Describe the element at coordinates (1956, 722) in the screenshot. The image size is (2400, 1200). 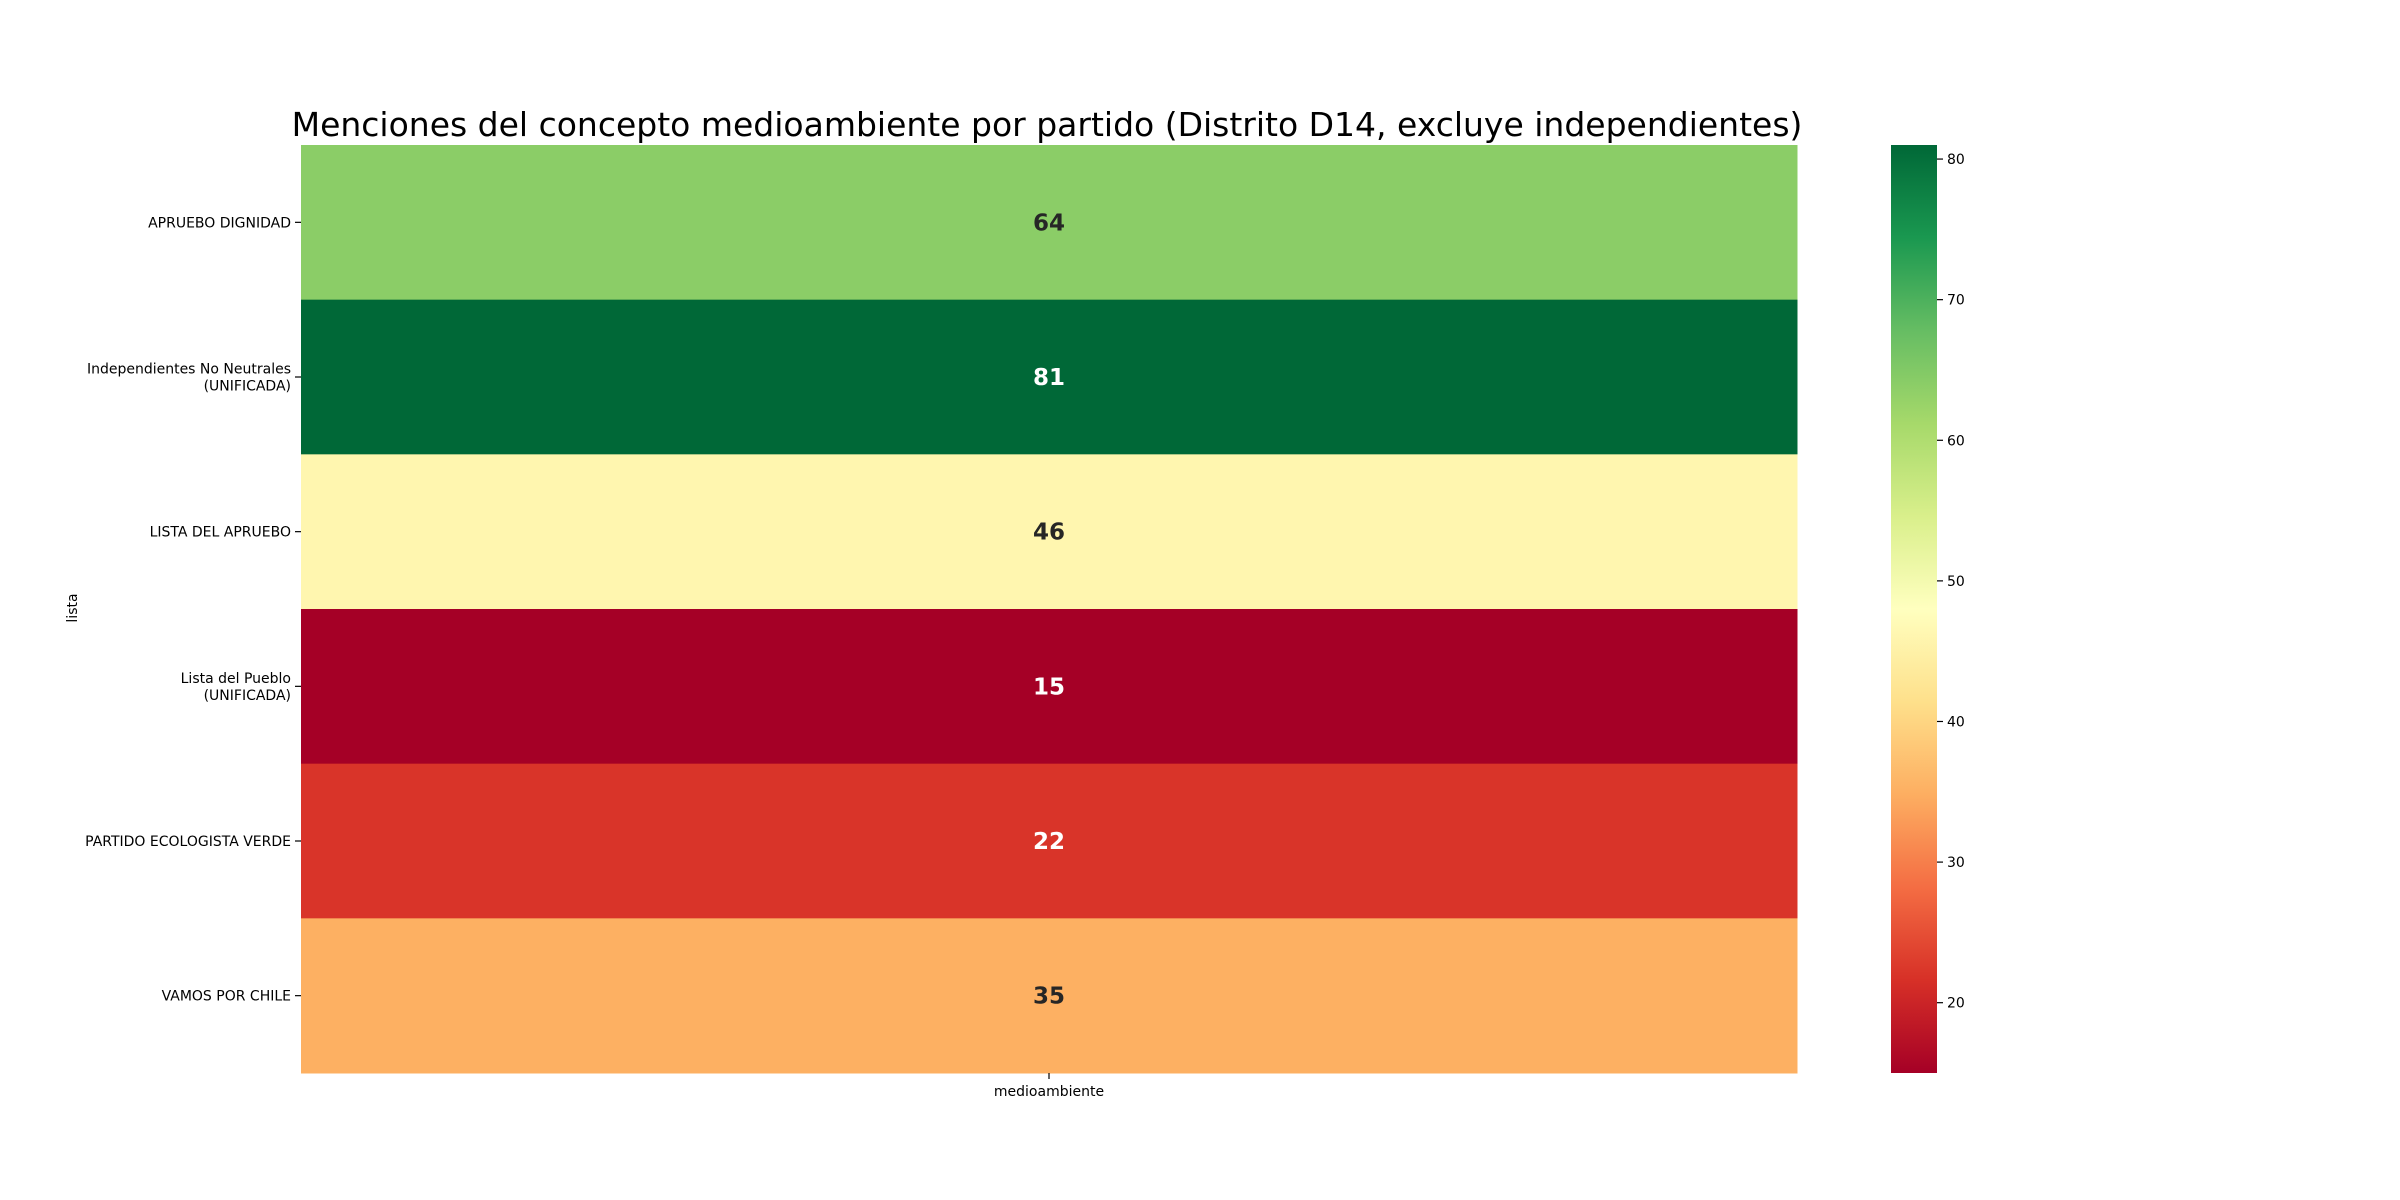
I see `colorbar-tick-label: 40` at that location.